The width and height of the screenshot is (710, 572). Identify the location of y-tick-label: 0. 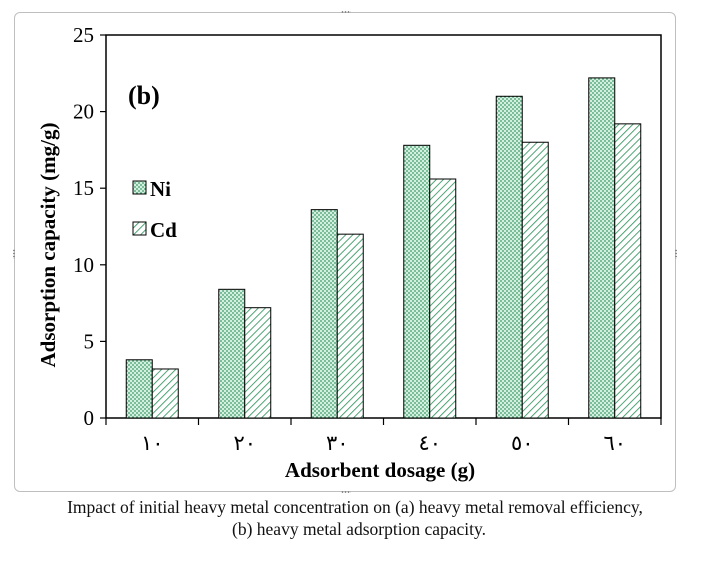
(89, 418).